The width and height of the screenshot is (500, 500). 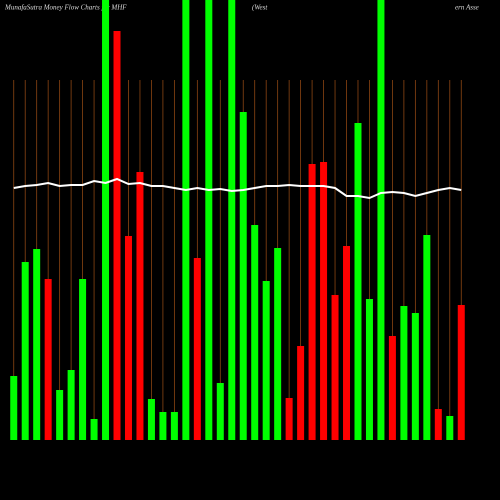 I want to click on chart-subtitle: ern Asse, so click(x=467, y=8).